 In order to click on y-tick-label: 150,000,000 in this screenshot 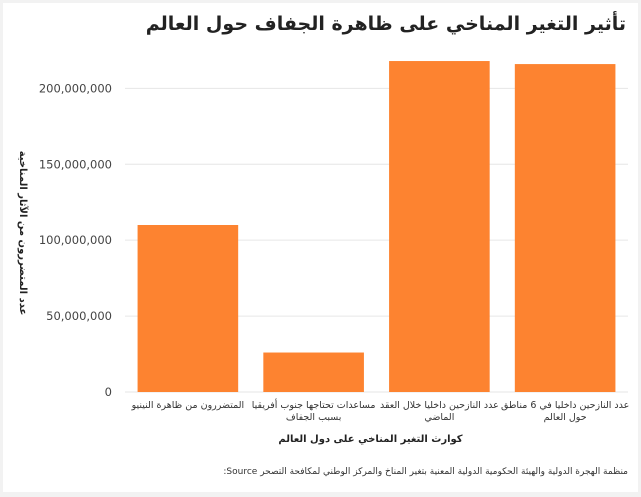, I will do `click(75, 164)`.